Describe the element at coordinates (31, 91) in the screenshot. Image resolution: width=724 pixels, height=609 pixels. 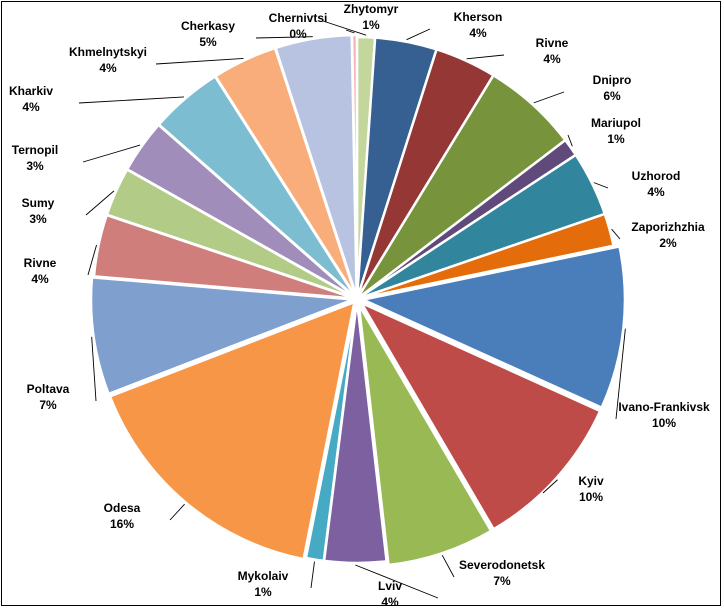
I see `slice-label: Kharkiv` at that location.